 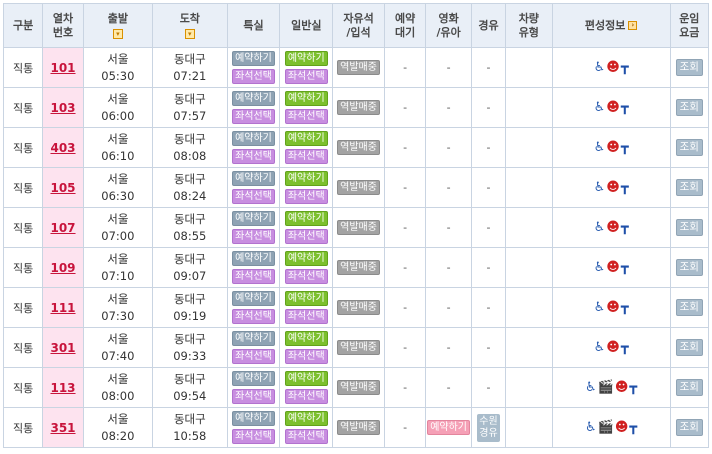 I want to click on departure-cell: 서울 07:30, so click(x=118, y=307).